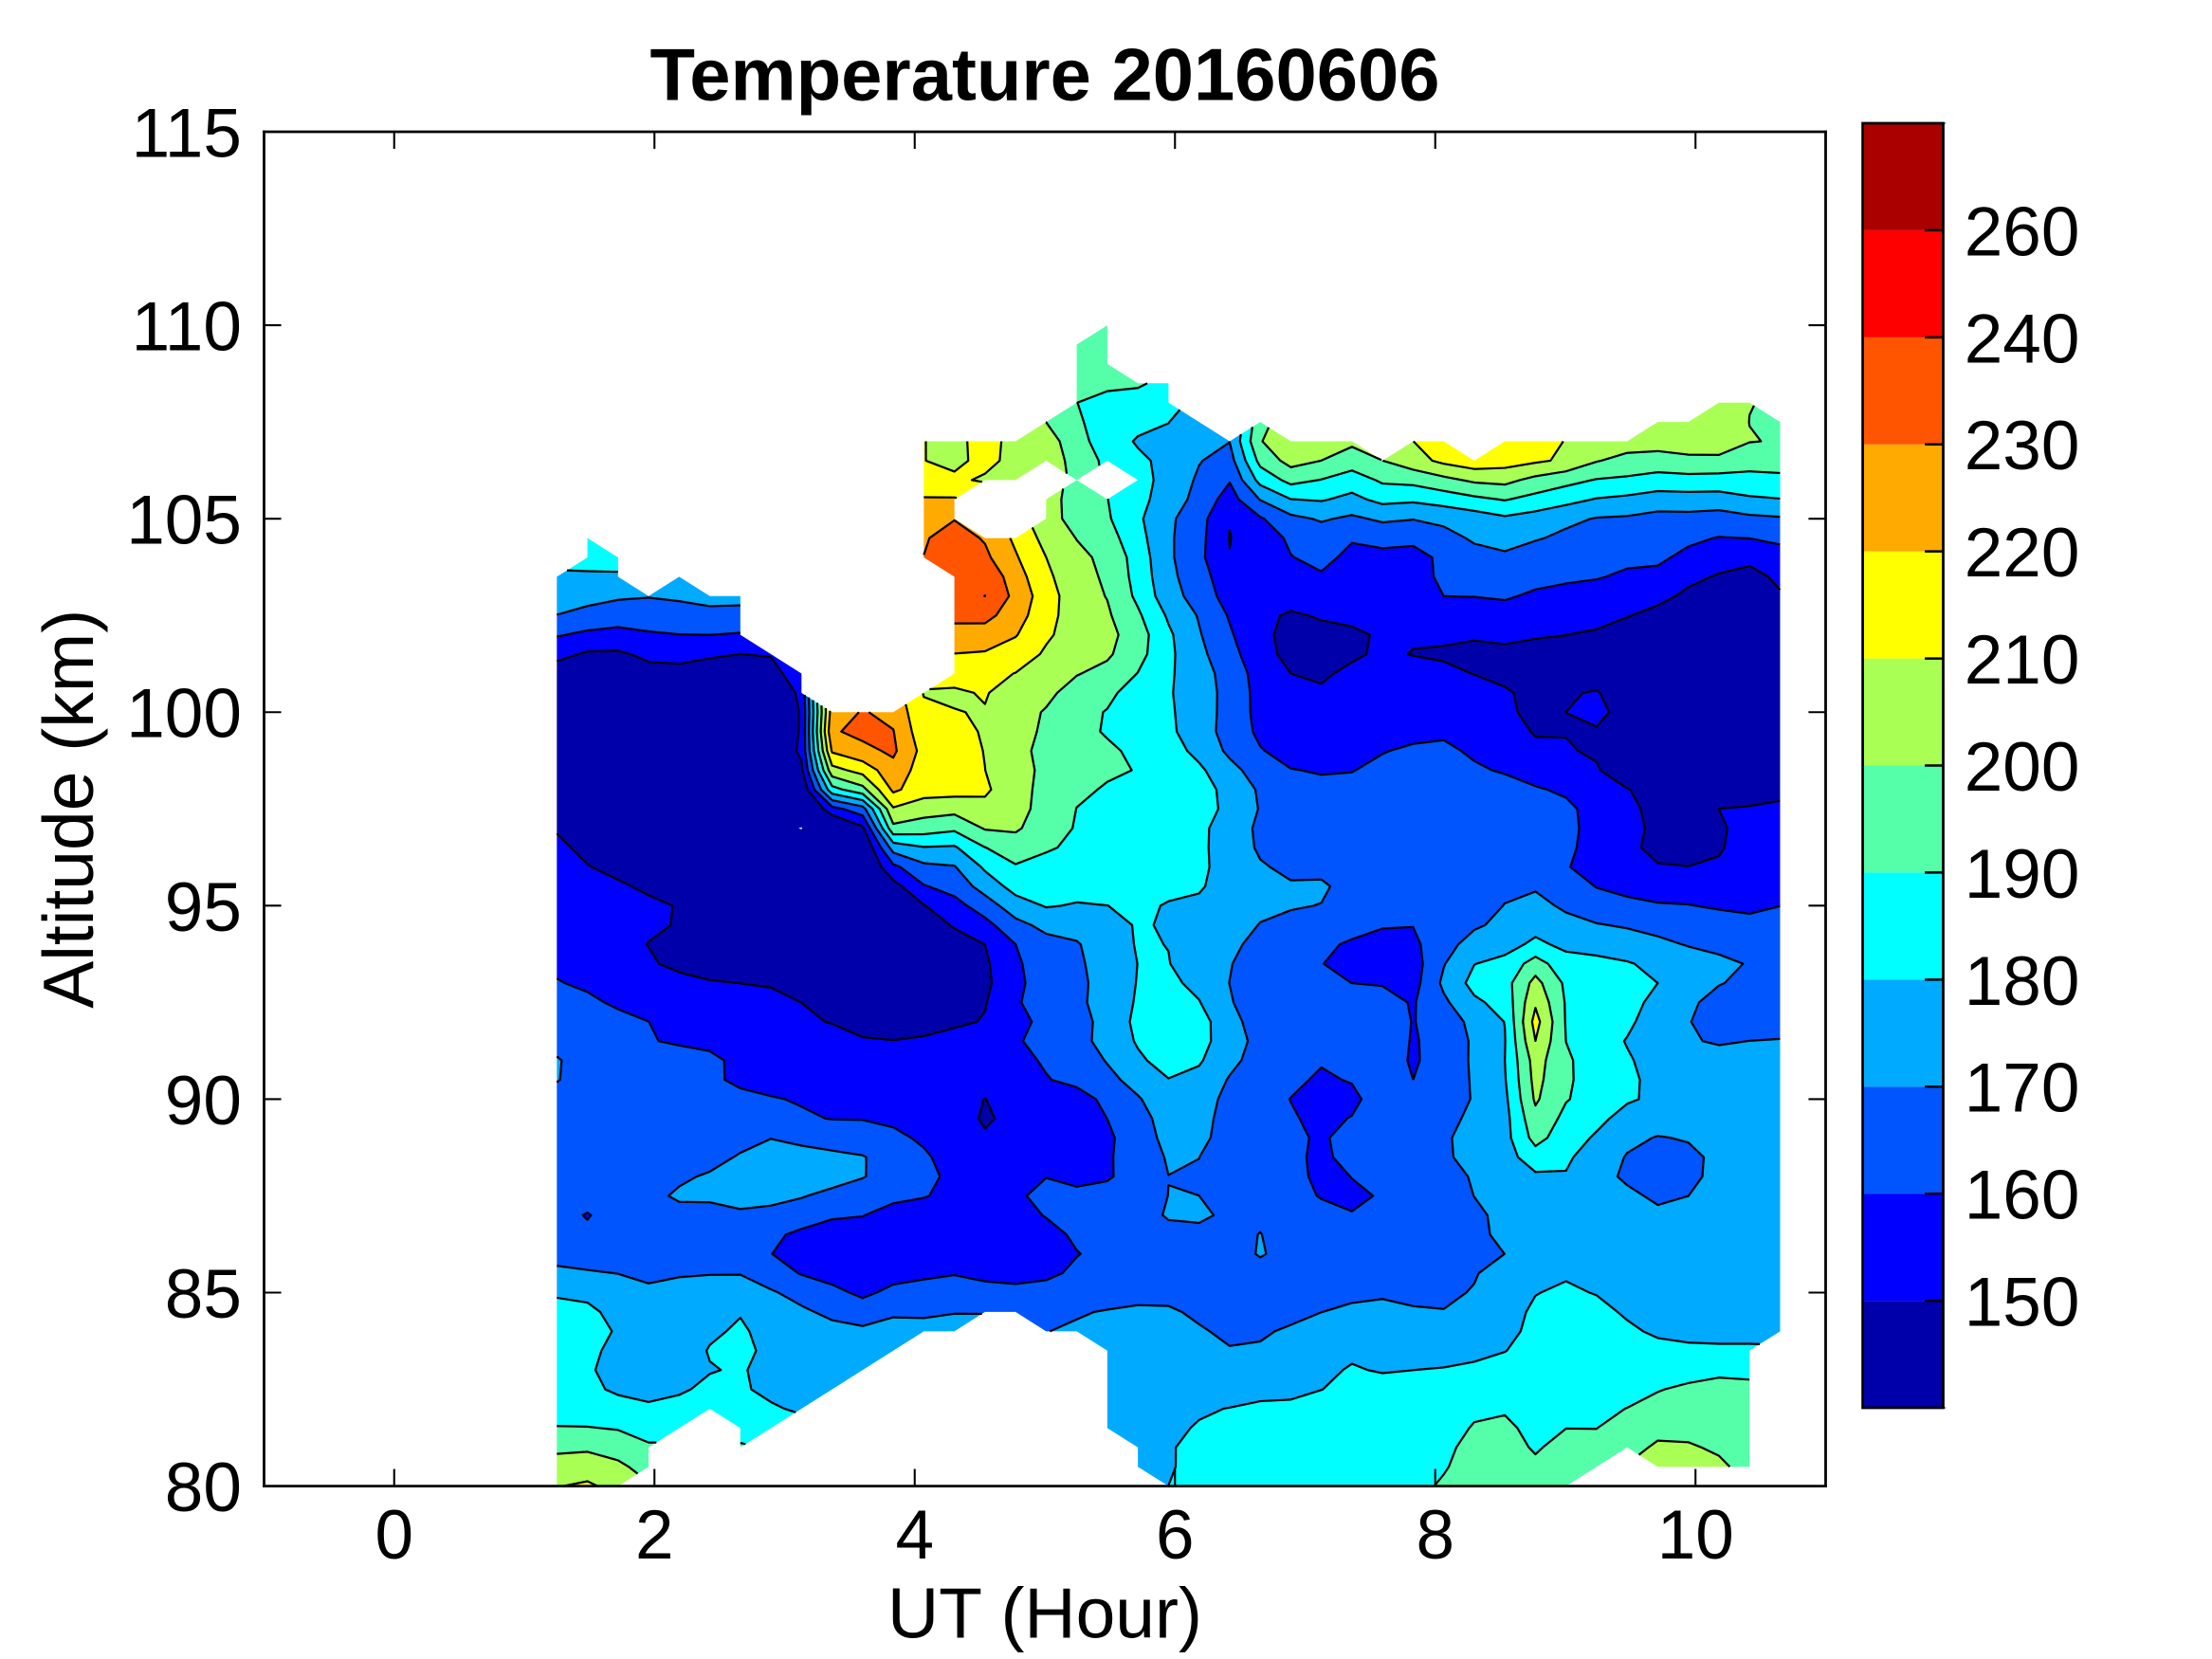 The height and width of the screenshot is (1659, 2212). I want to click on svg-text: 8, so click(1435, 1535).